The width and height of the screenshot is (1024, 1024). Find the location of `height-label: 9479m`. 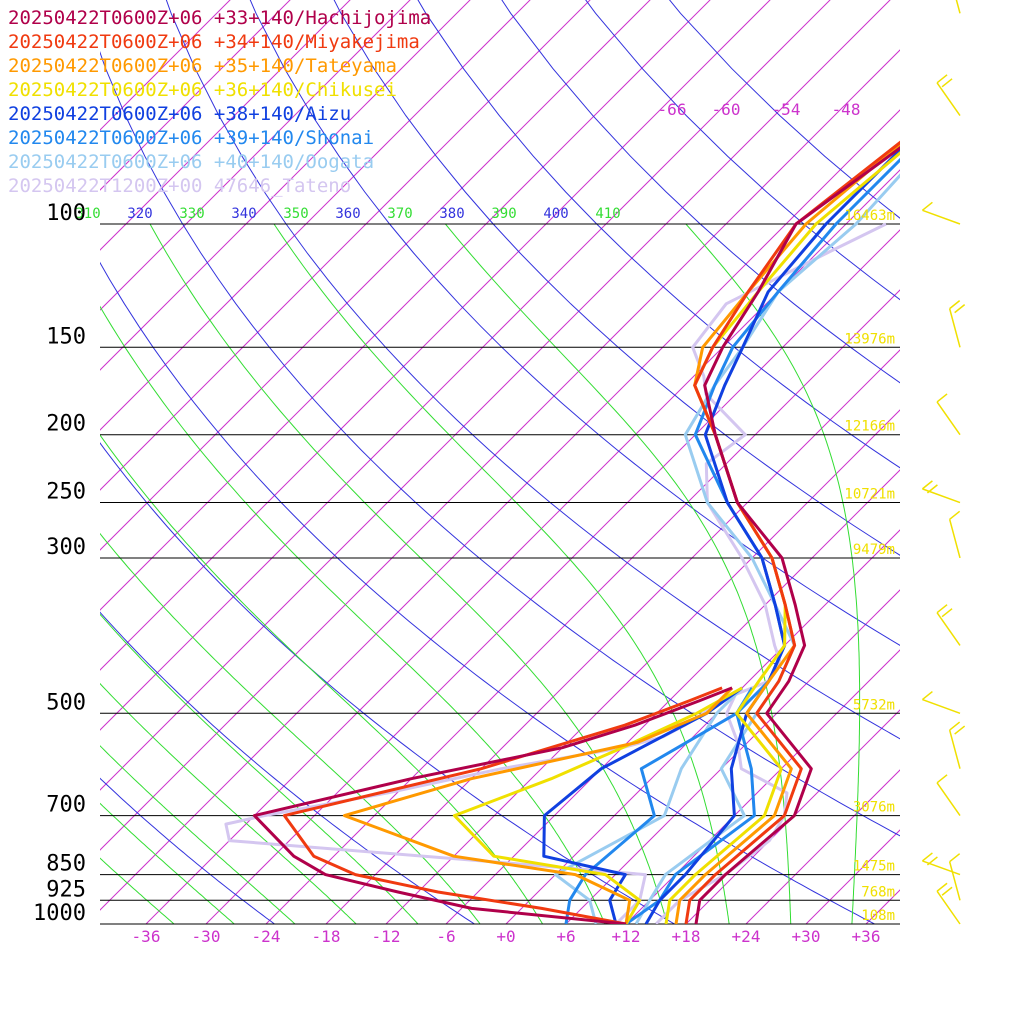

height-label: 9479m is located at coordinates (874, 550).